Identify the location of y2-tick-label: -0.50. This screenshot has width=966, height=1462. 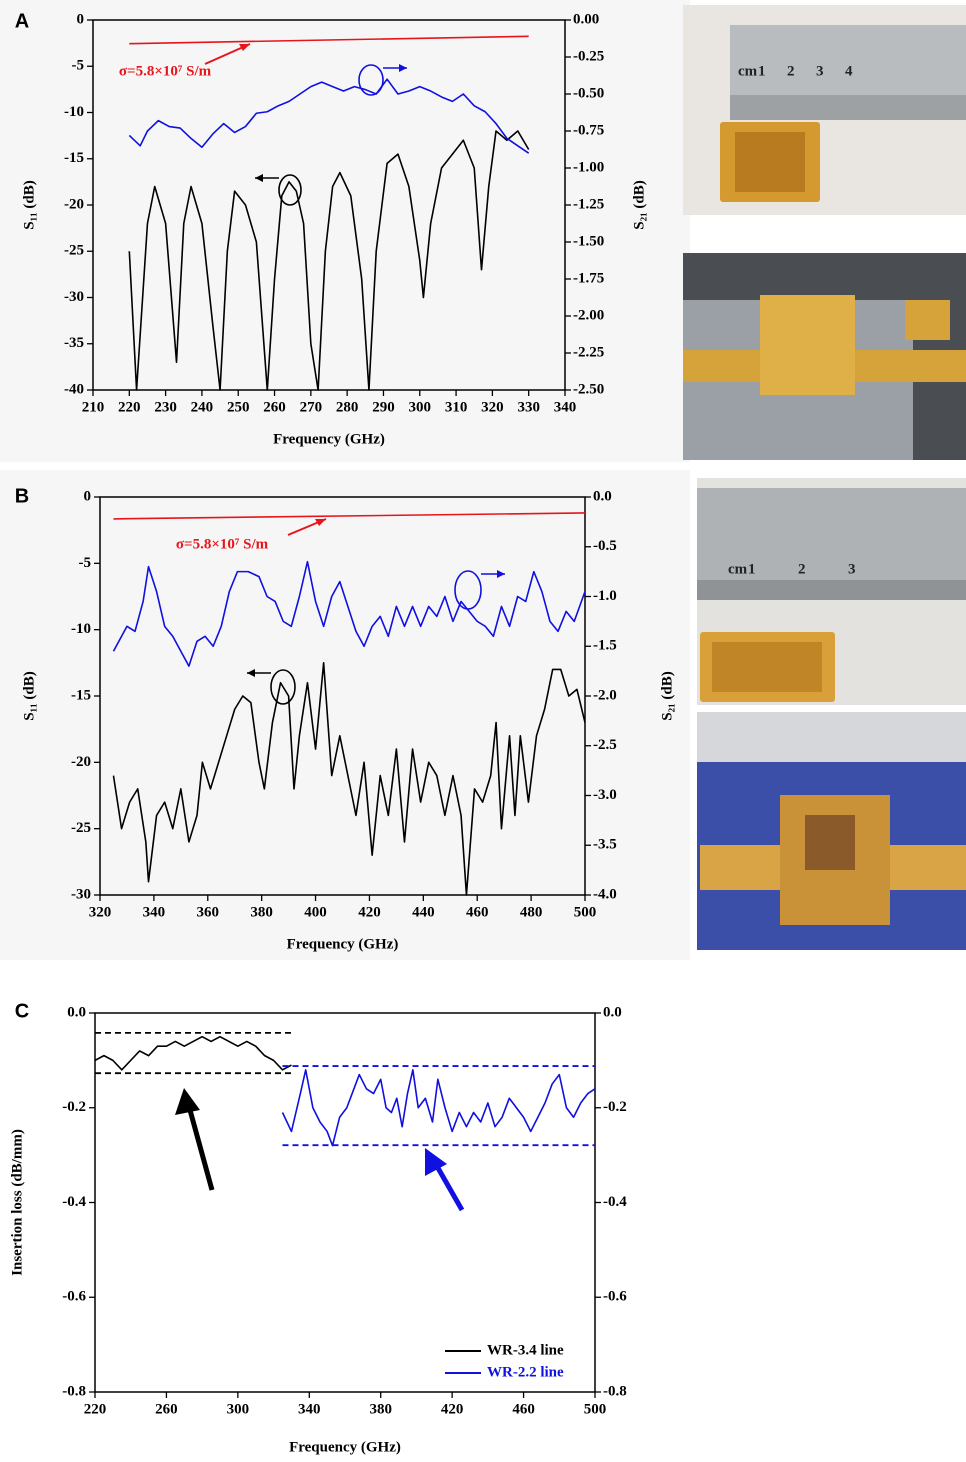
(588, 93).